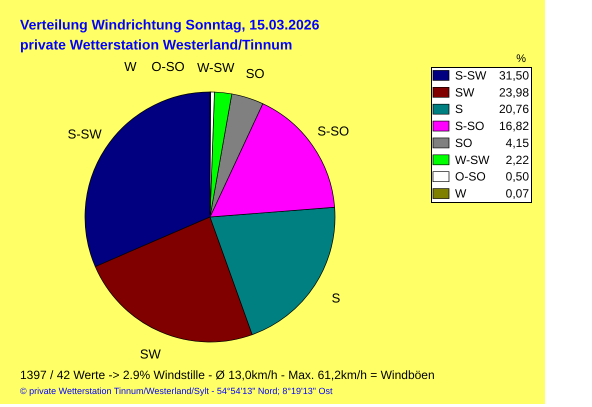  Describe the element at coordinates (170, 24) in the screenshot. I see `chart-title: Verteilung Windrichtung Sonntag, 15.03.2026` at that location.